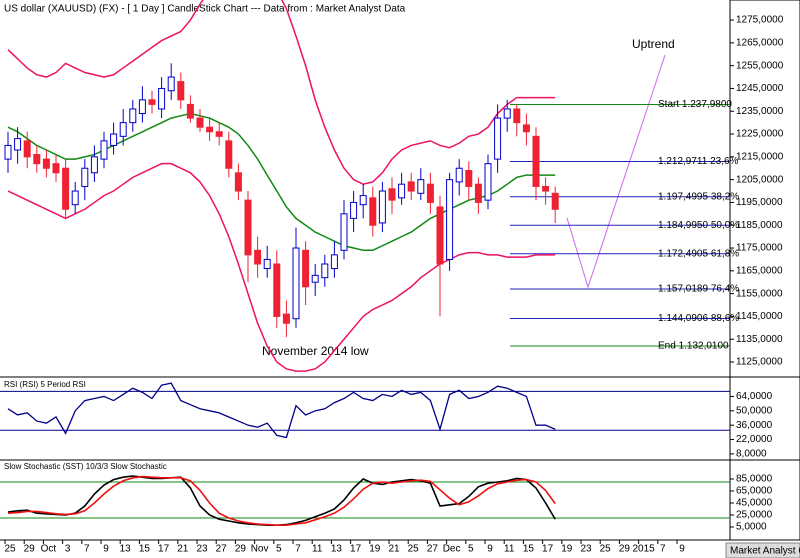 The image size is (800, 558). What do you see at coordinates (754, 515) in the screenshot?
I see `y-tick-label: 25,0000` at bounding box center [754, 515].